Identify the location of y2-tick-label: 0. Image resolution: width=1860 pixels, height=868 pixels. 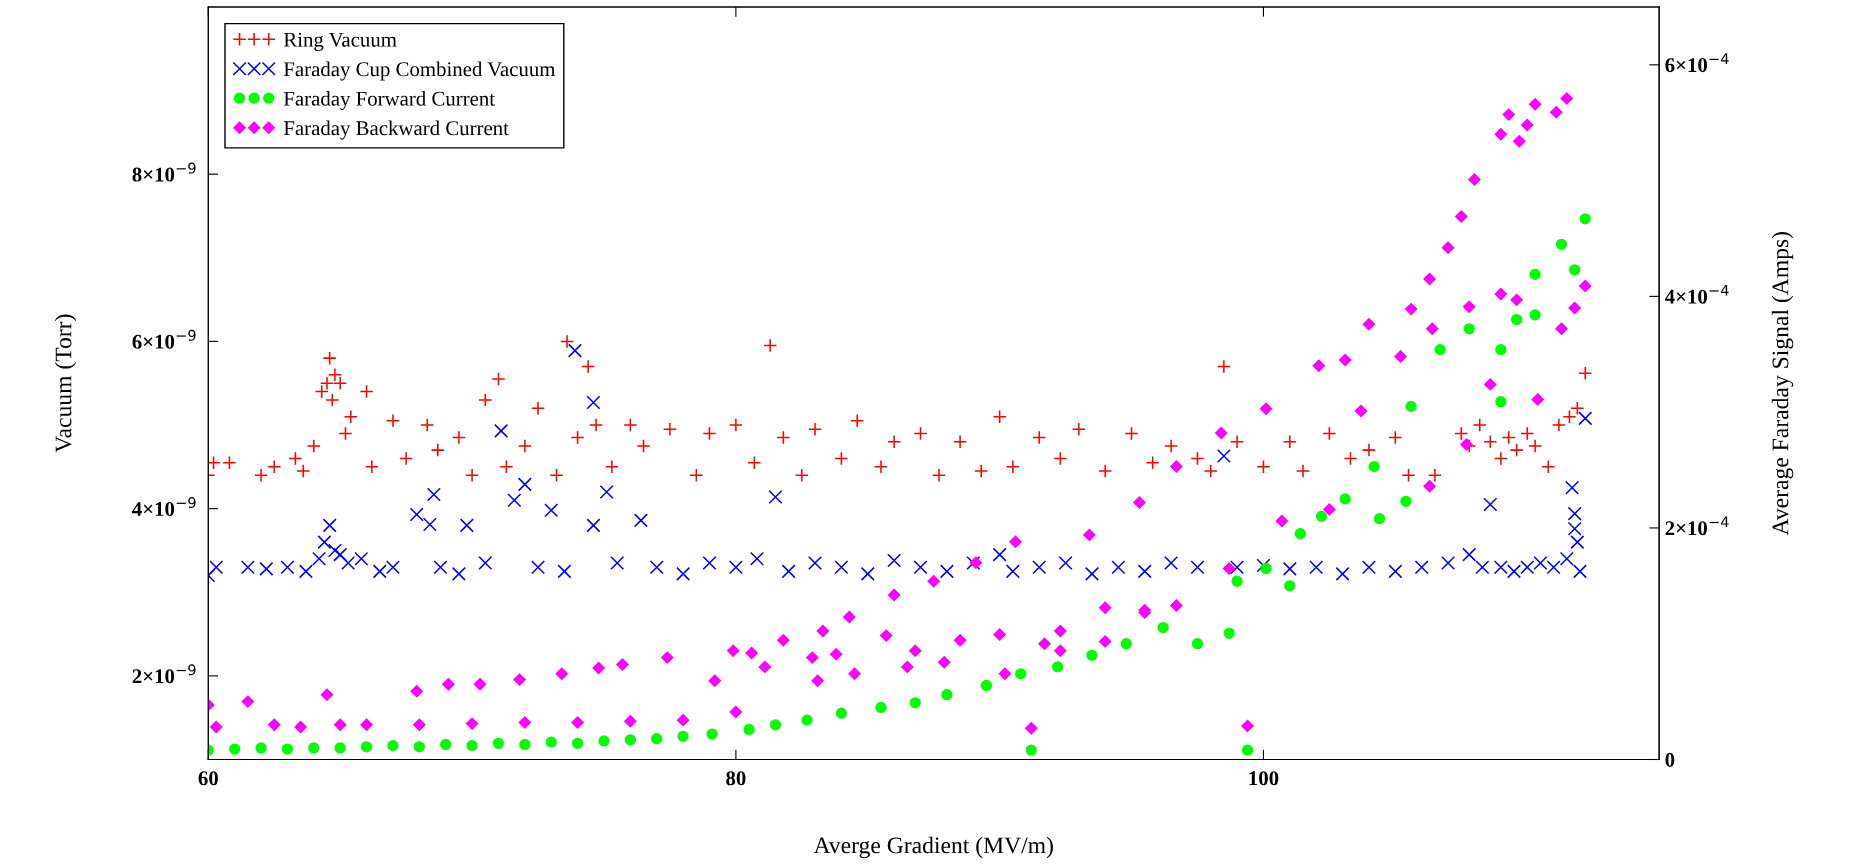
(1670, 759).